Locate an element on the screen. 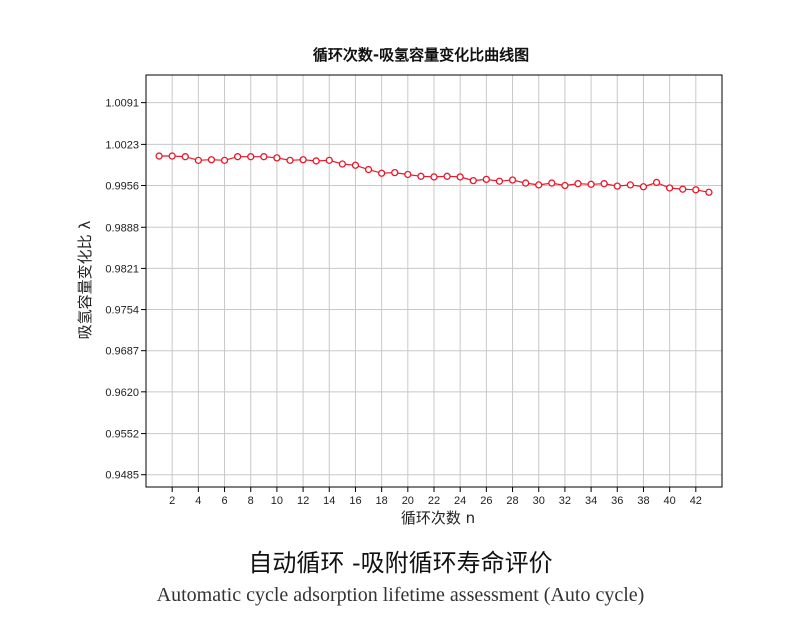  x-tick-label: 42 is located at coordinates (696, 501).